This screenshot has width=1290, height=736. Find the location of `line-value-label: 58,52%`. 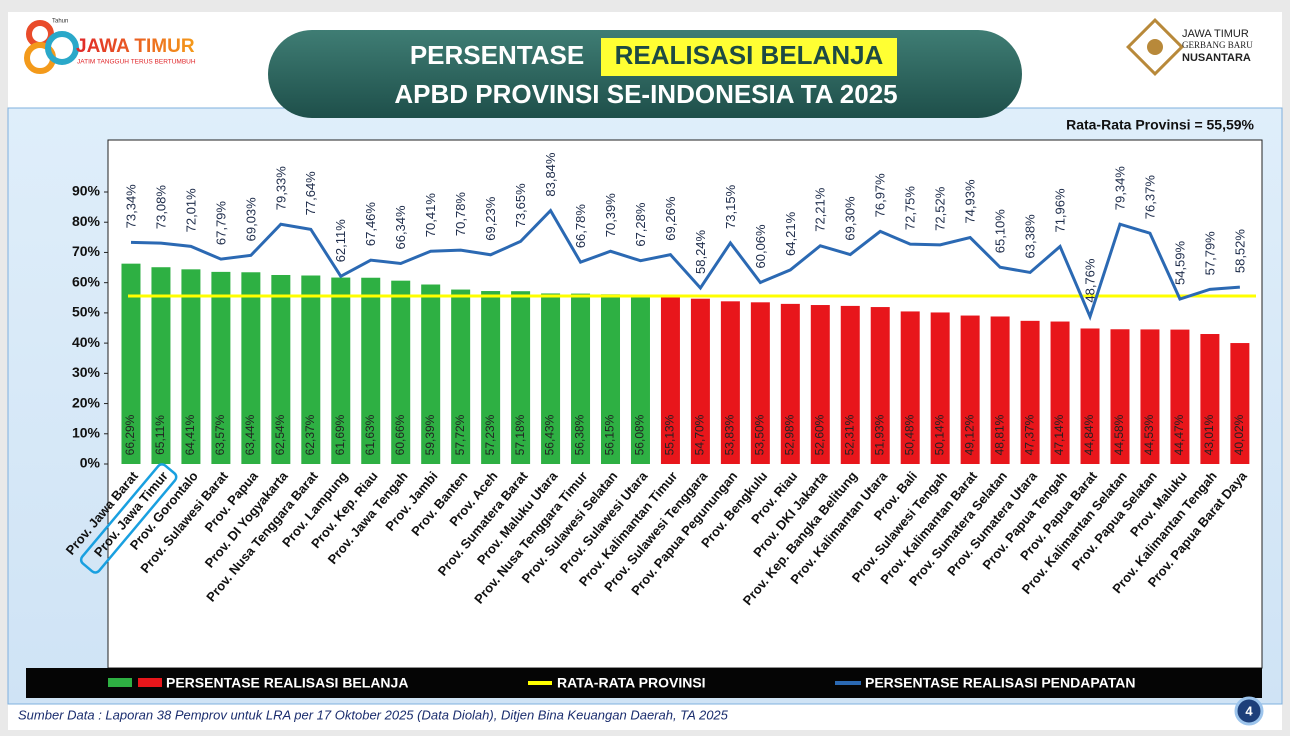

line-value-label: 58,52% is located at coordinates (1239, 251).